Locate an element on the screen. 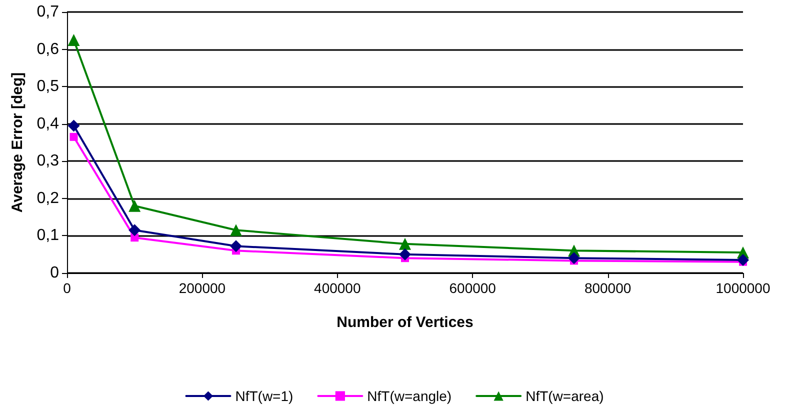  x-tick-label: 600000 is located at coordinates (472, 288).